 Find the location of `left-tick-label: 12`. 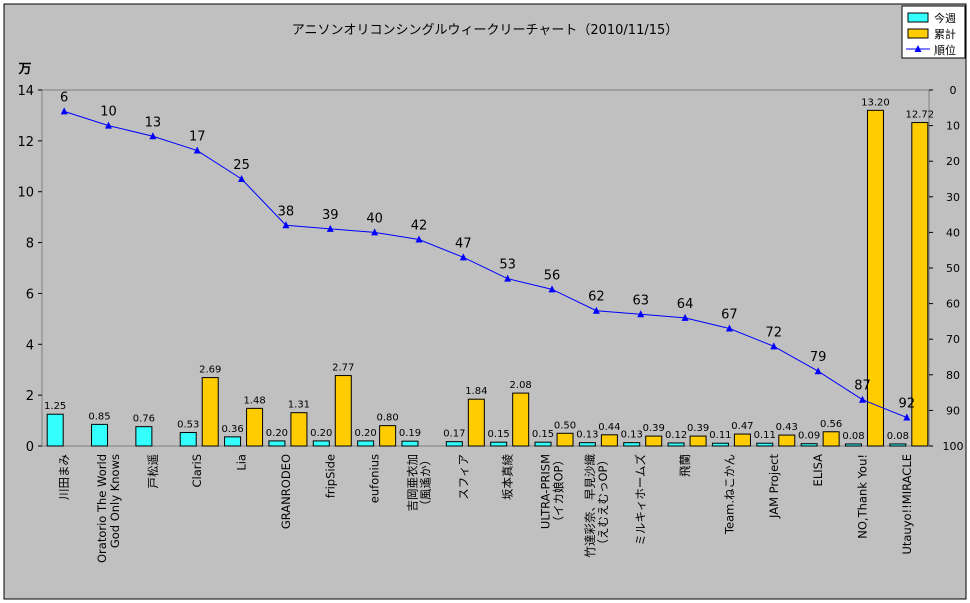

left-tick-label: 12 is located at coordinates (25, 142).